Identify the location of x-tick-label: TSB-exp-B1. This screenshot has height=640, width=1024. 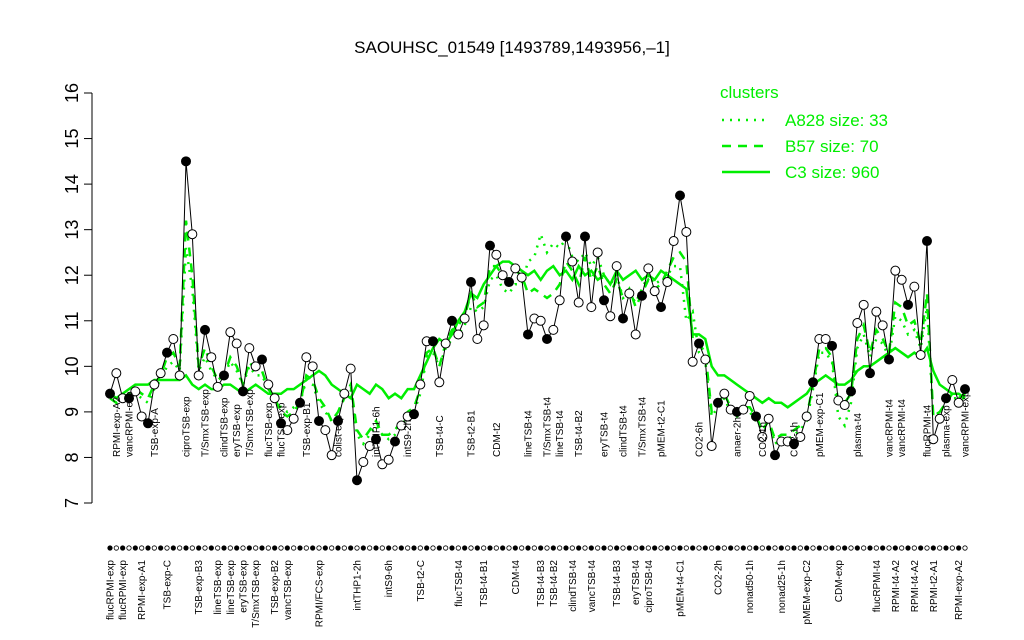
(307, 429).